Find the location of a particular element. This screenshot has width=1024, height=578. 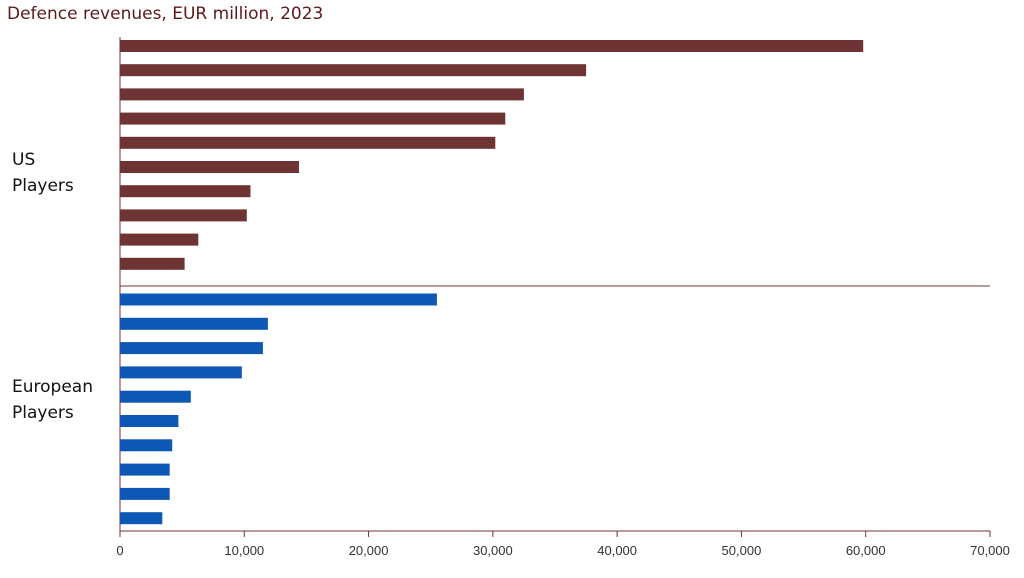

x-tick-label-4: 40,000 is located at coordinates (617, 550).